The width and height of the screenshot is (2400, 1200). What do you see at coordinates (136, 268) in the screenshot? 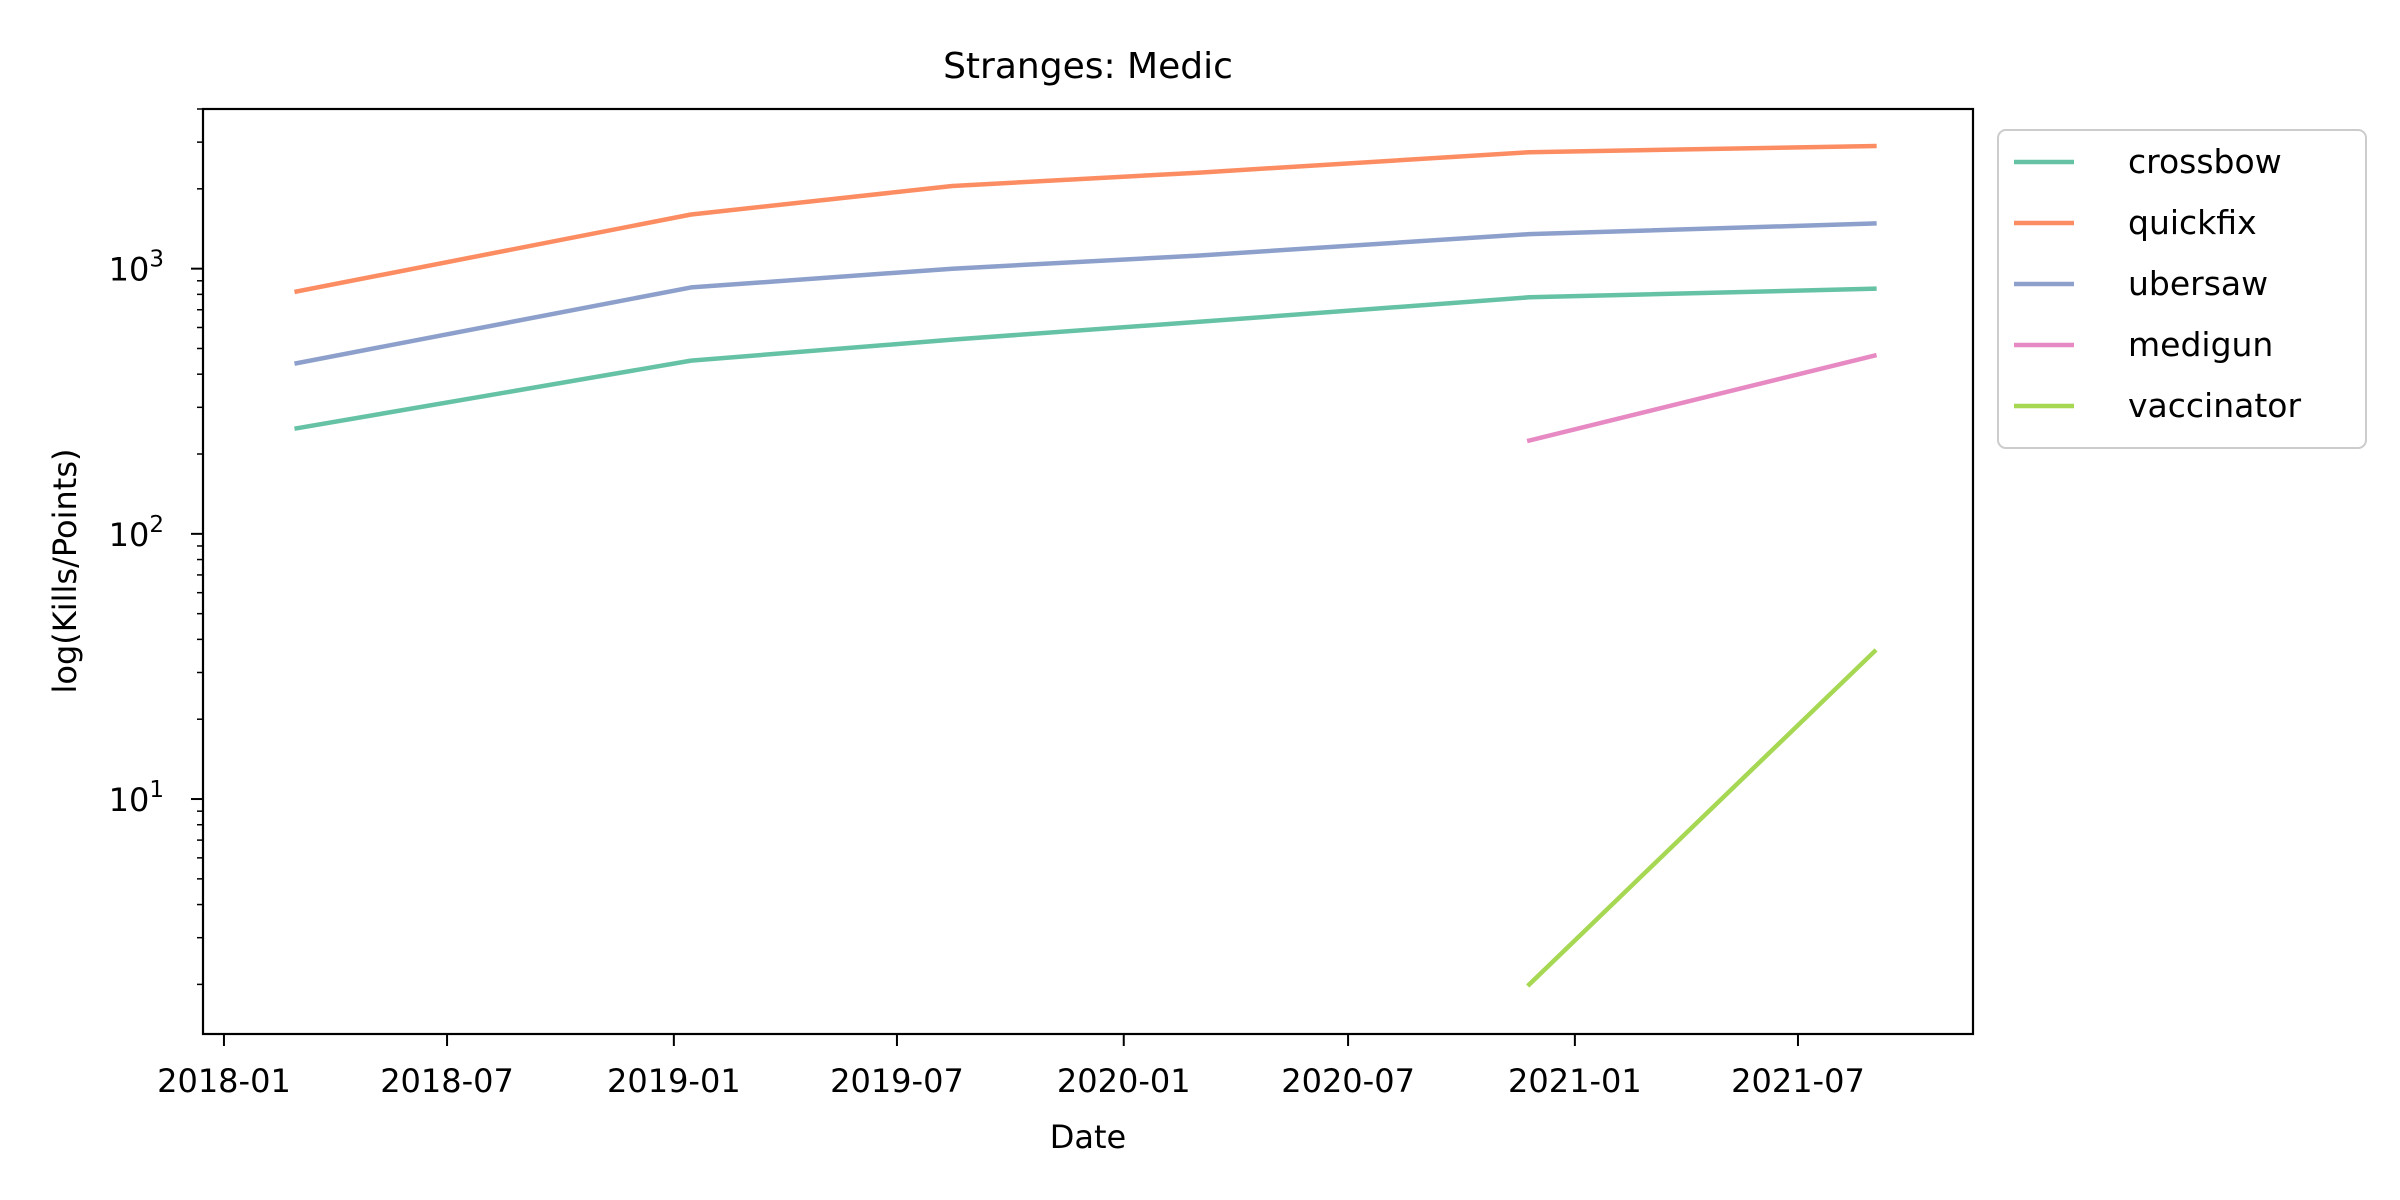
I see `y-tick-label: 10³` at bounding box center [136, 268].